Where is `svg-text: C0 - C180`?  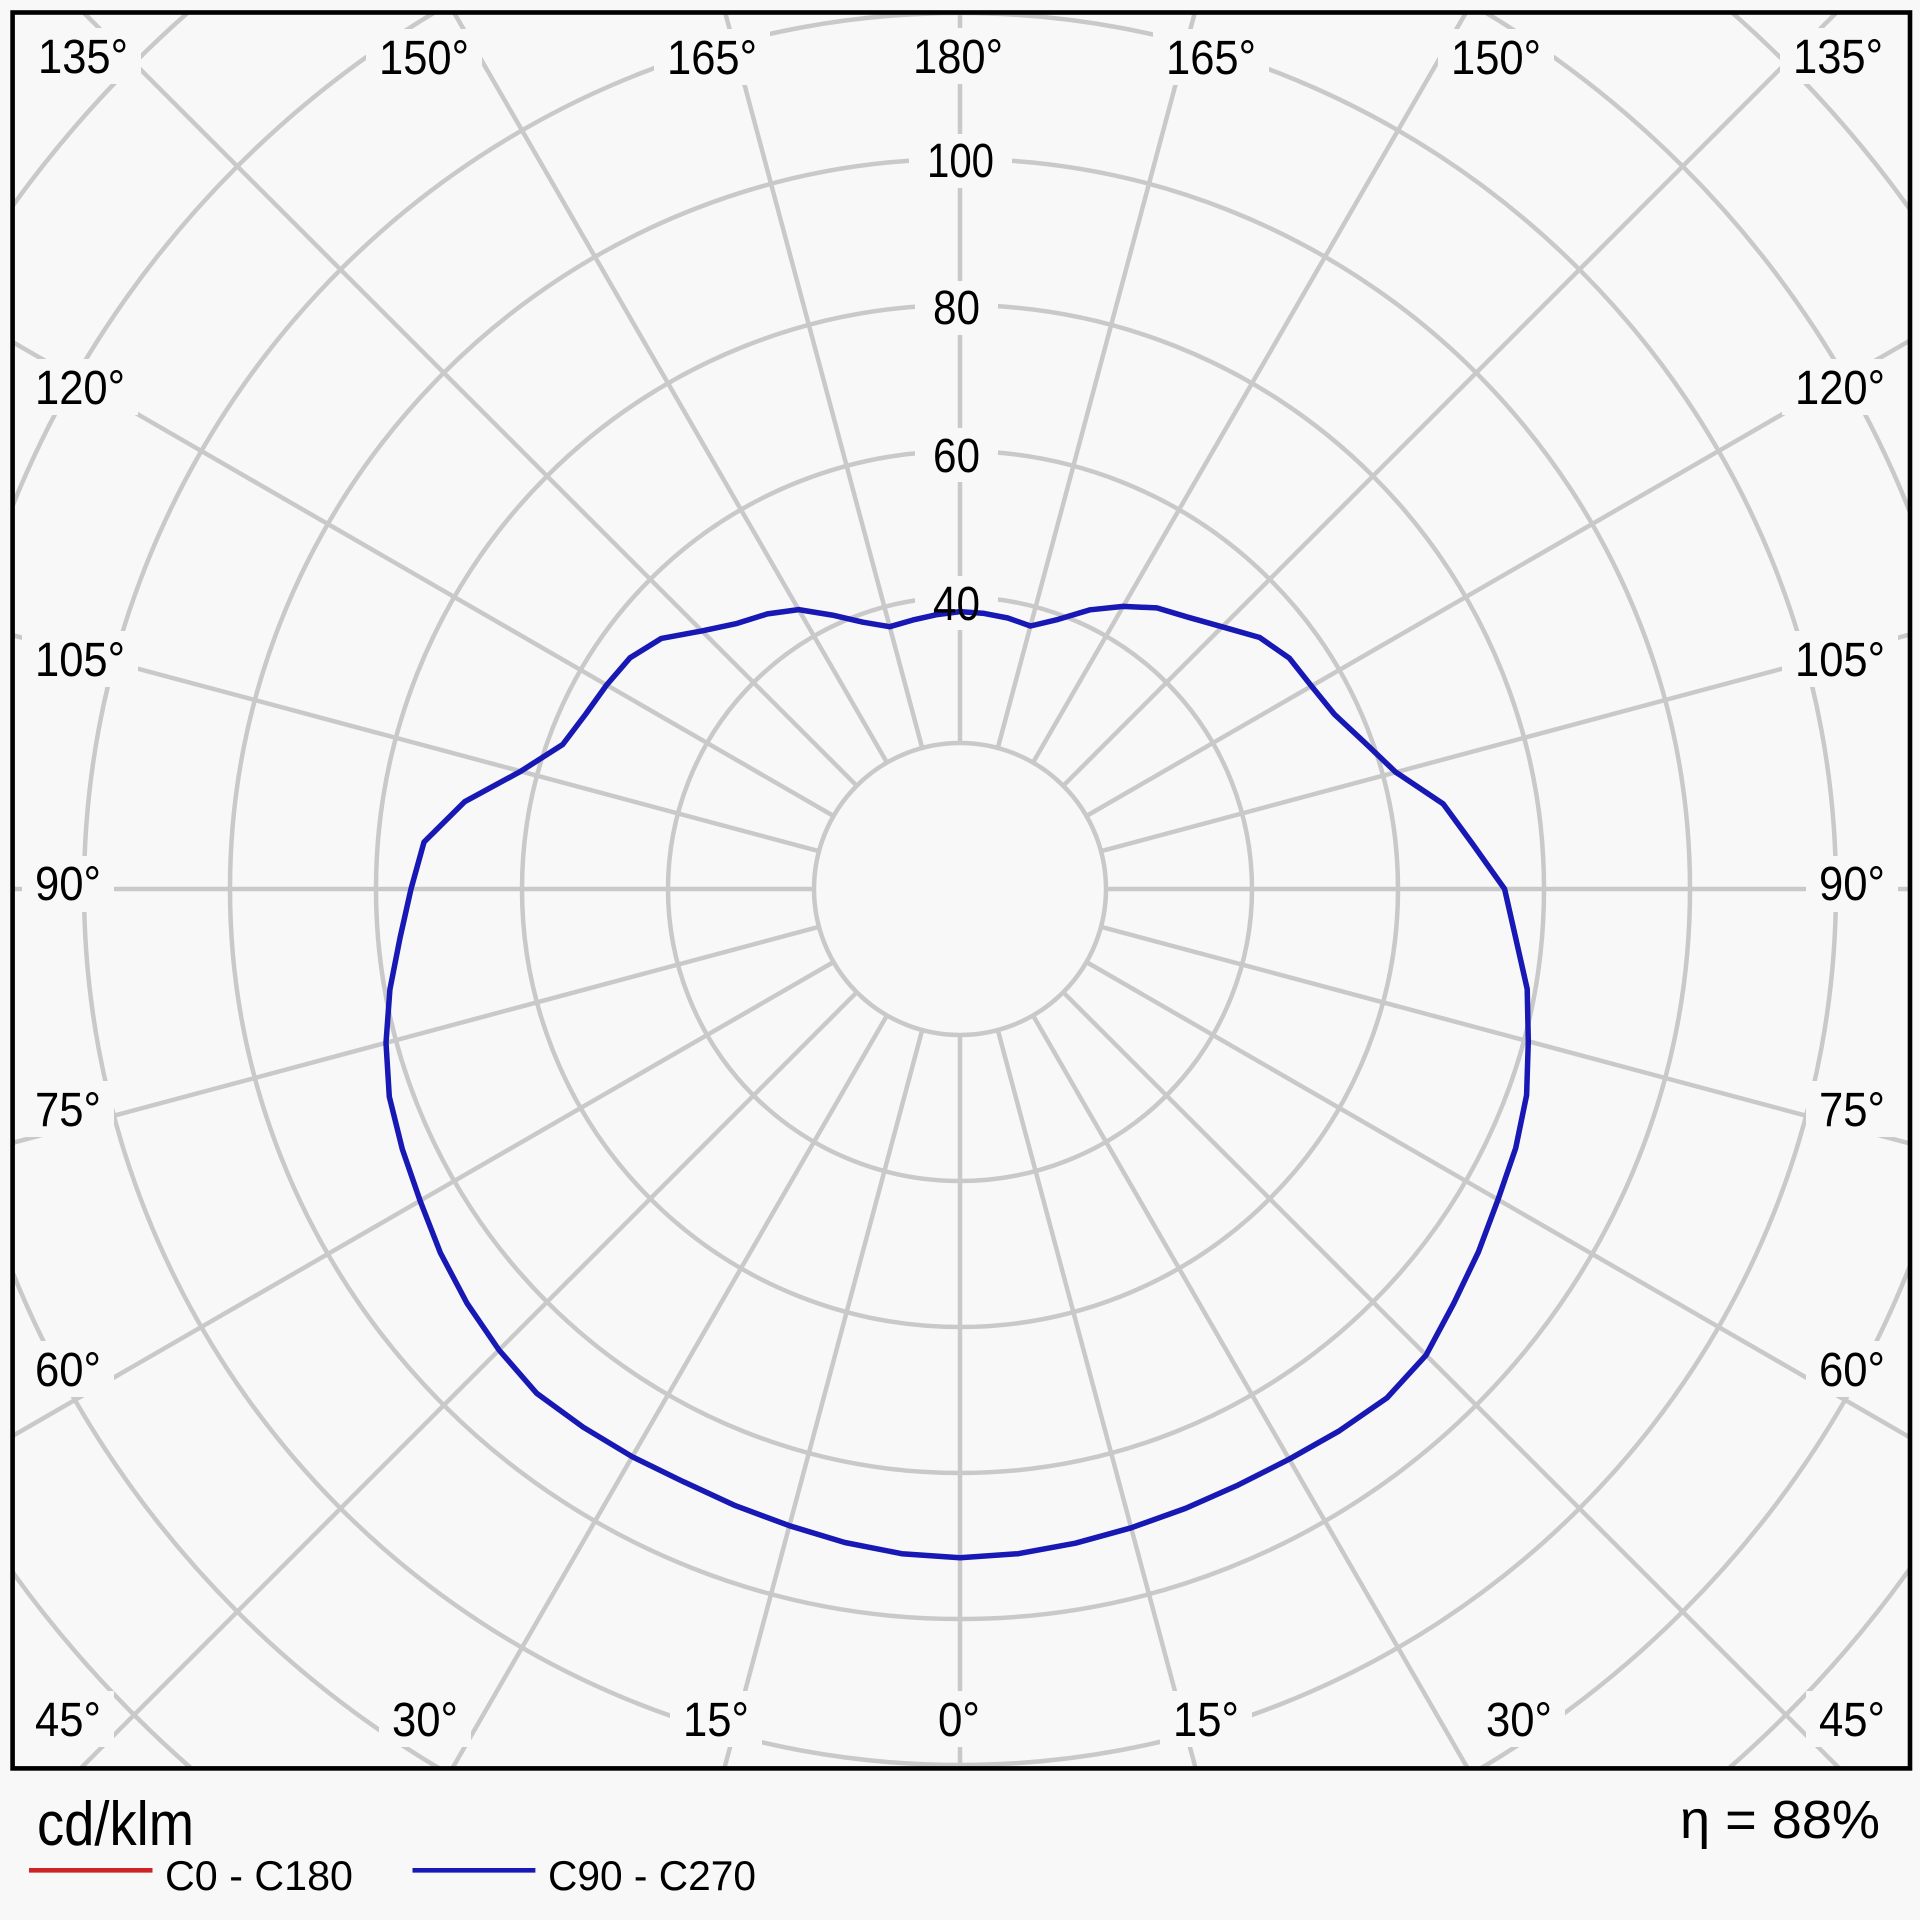
svg-text: C0 - C180 is located at coordinates (259, 1875).